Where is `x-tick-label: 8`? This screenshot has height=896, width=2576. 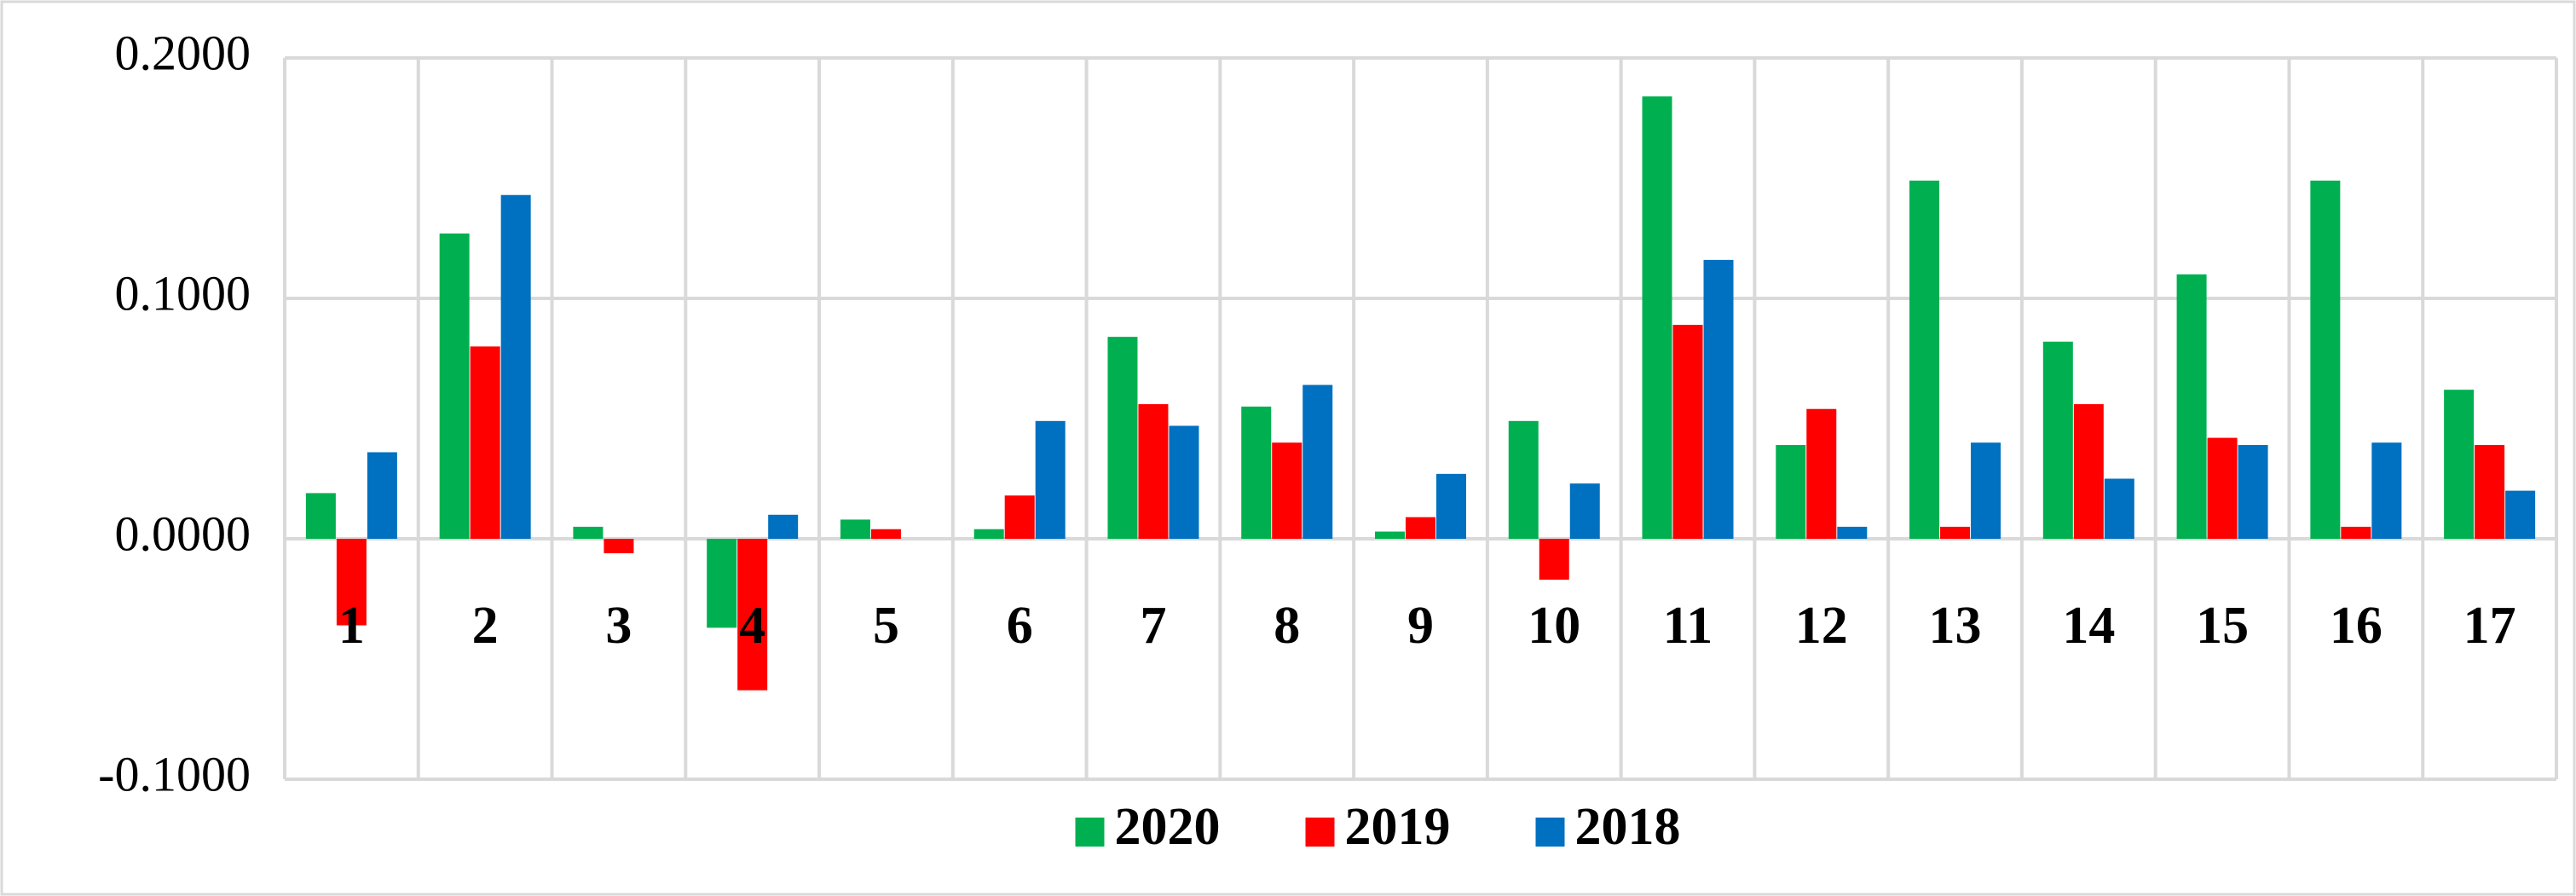 x-tick-label: 8 is located at coordinates (1287, 626).